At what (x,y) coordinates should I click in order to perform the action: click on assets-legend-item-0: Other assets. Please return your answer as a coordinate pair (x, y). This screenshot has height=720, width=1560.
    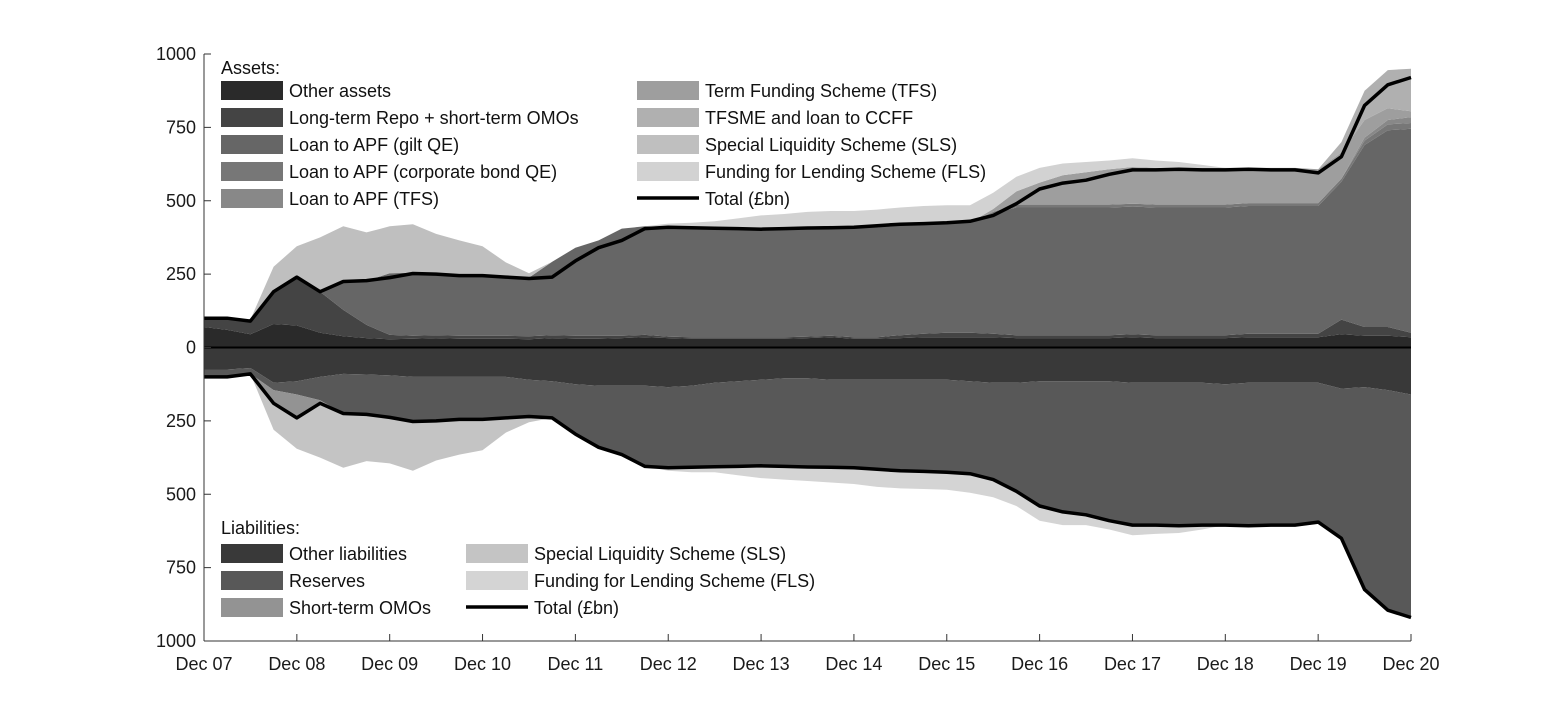
    Looking at the image, I should click on (306, 91).